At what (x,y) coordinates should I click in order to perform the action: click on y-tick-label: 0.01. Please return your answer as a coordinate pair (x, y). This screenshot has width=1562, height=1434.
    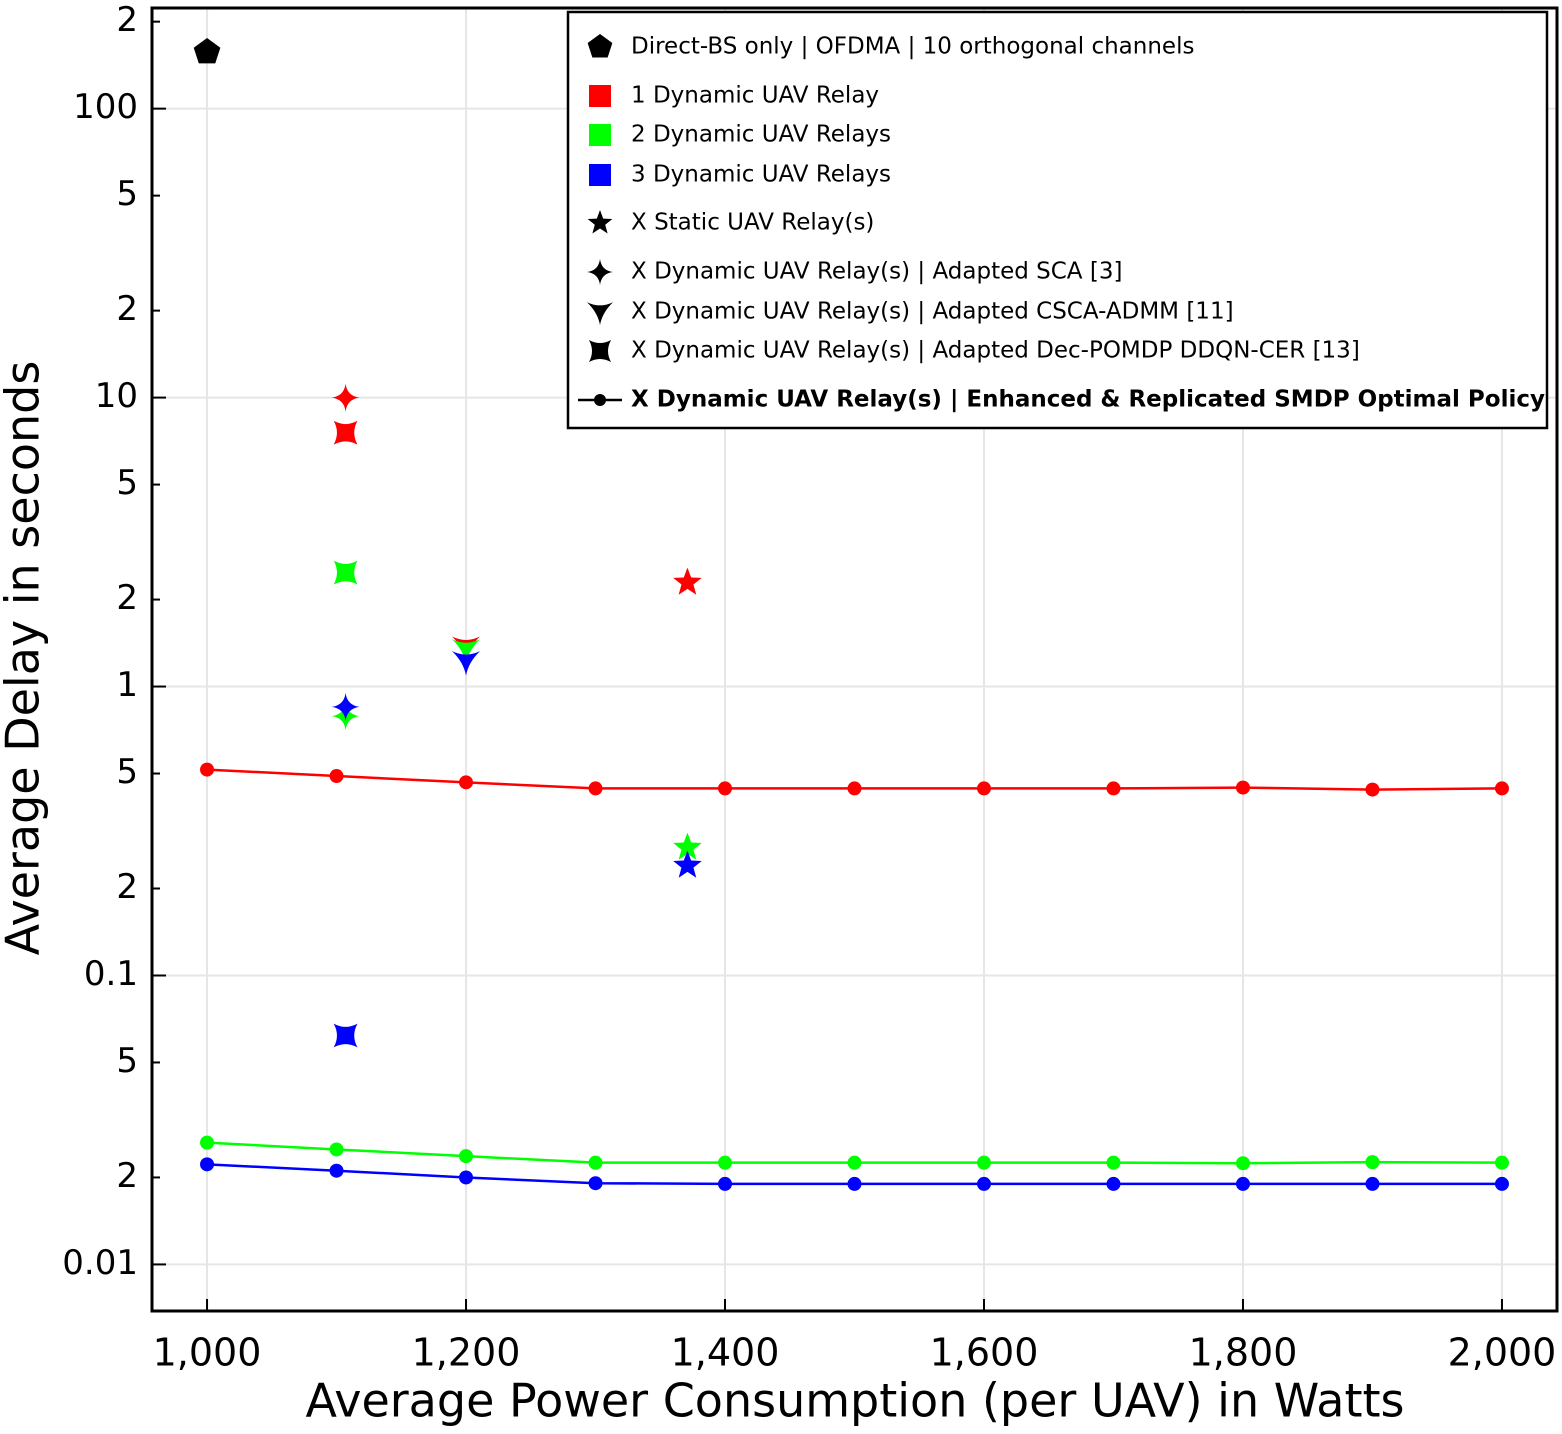
    Looking at the image, I should click on (100, 1263).